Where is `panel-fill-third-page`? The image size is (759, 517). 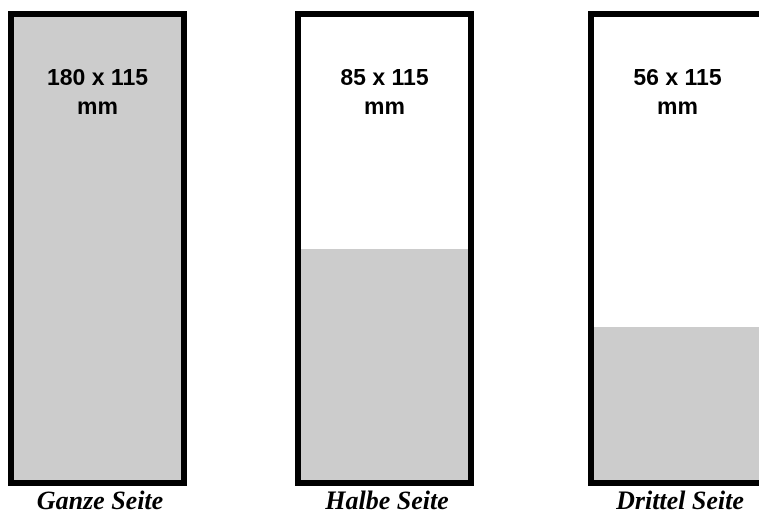 panel-fill-third-page is located at coordinates (676, 403).